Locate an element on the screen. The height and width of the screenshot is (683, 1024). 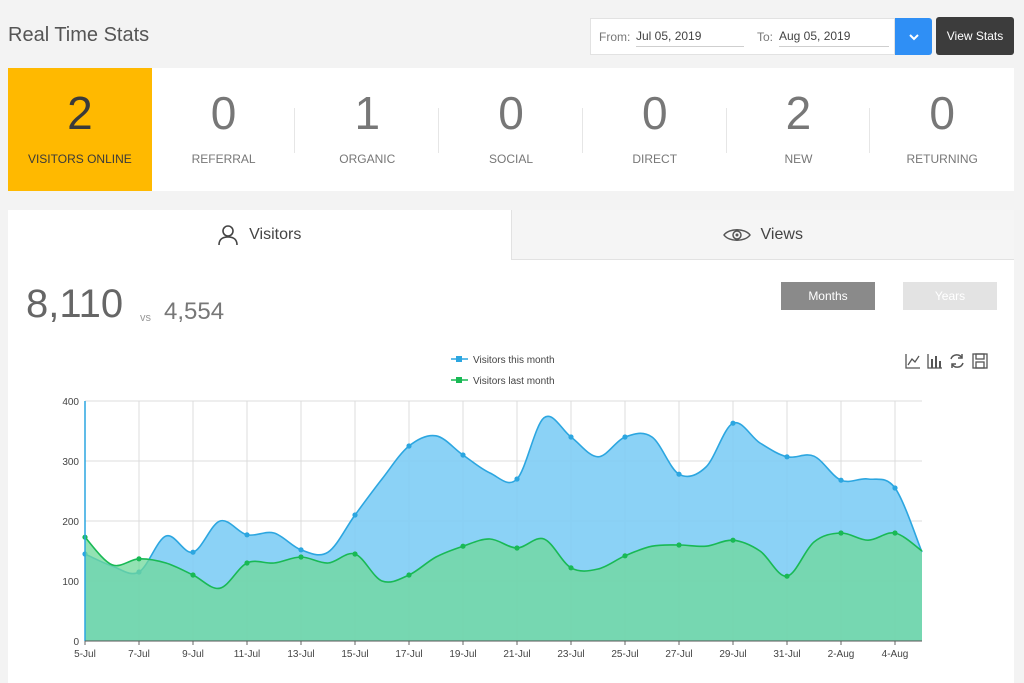
visitors-previous-total: 4,554 is located at coordinates (194, 311).